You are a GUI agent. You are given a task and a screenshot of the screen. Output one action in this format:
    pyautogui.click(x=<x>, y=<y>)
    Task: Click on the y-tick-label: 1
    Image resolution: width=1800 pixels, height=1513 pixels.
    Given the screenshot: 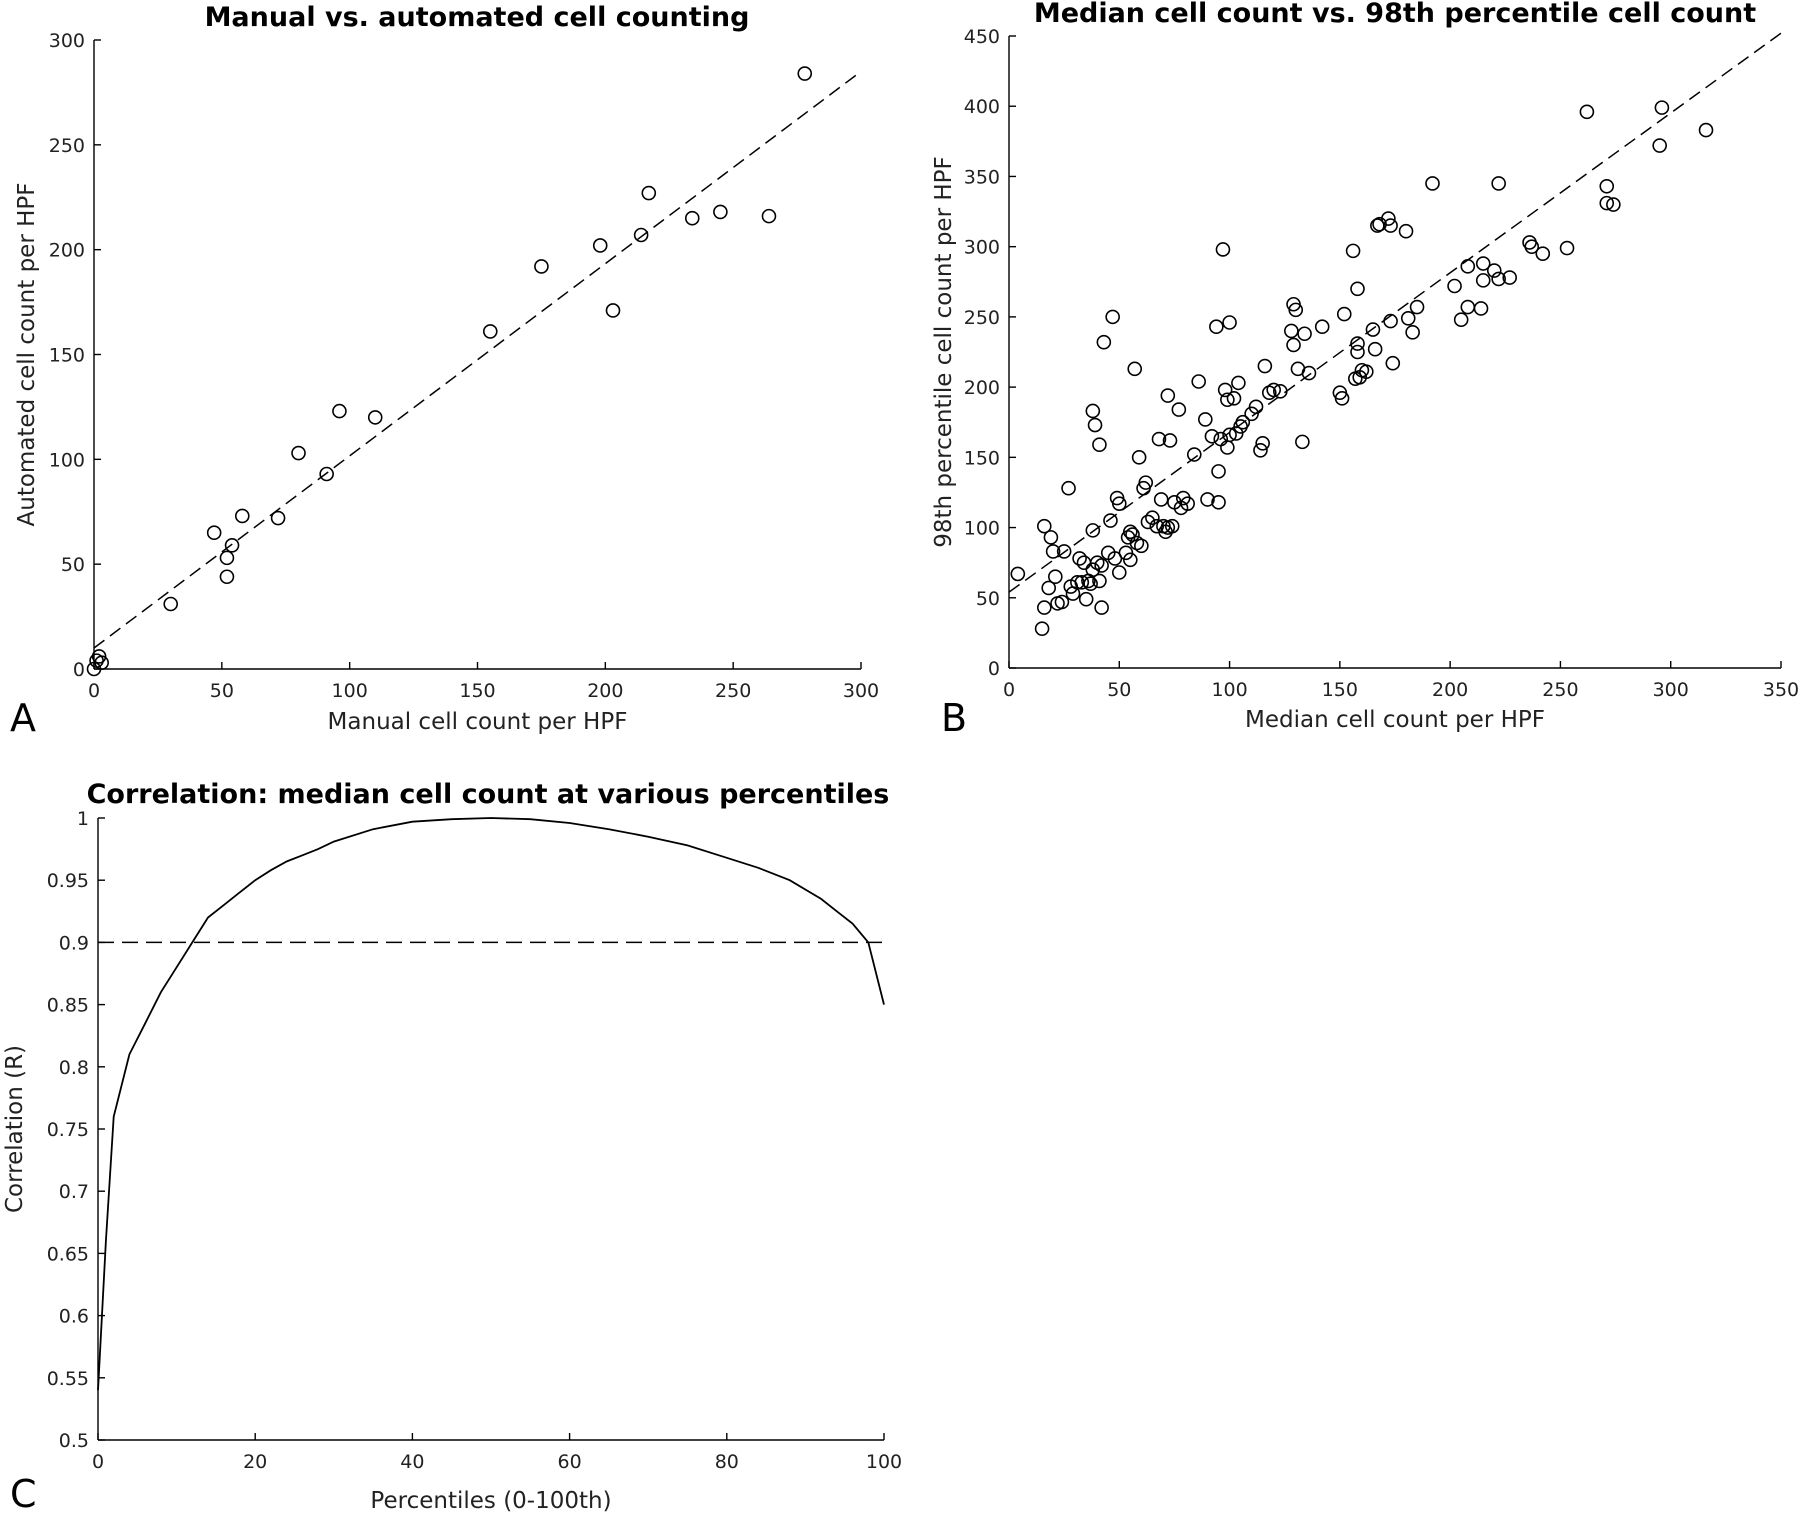 What is the action you would take?
    pyautogui.click(x=83, y=819)
    